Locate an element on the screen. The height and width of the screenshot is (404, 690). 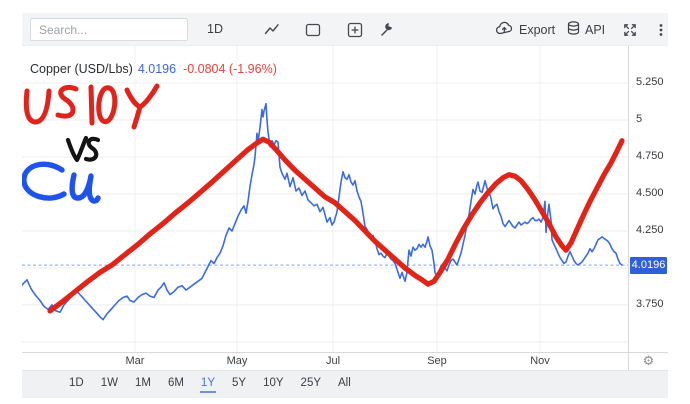
range-button-1y: 1Y is located at coordinates (207, 384).